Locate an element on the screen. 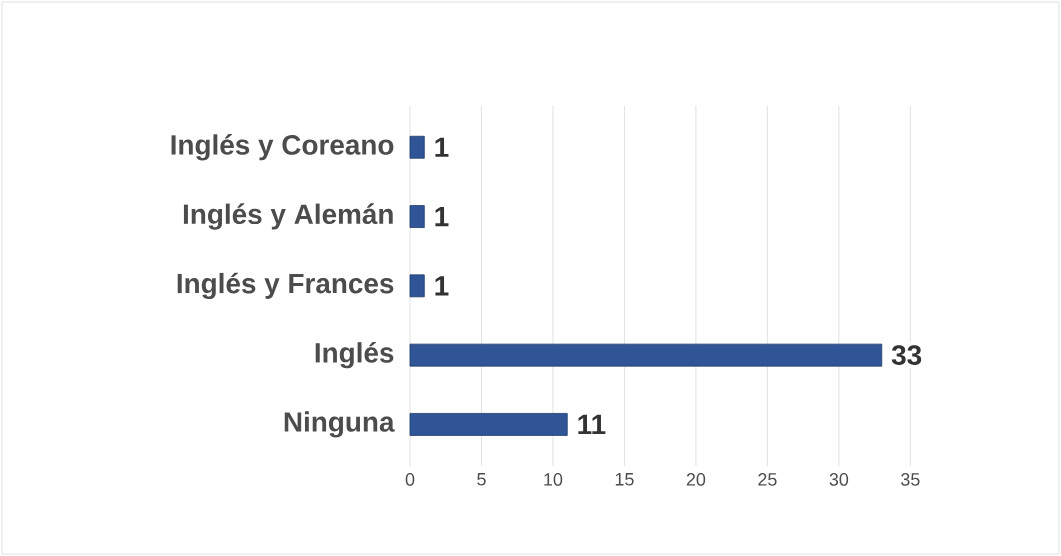  y-tick-label: Inglés y Coreano is located at coordinates (282, 147).